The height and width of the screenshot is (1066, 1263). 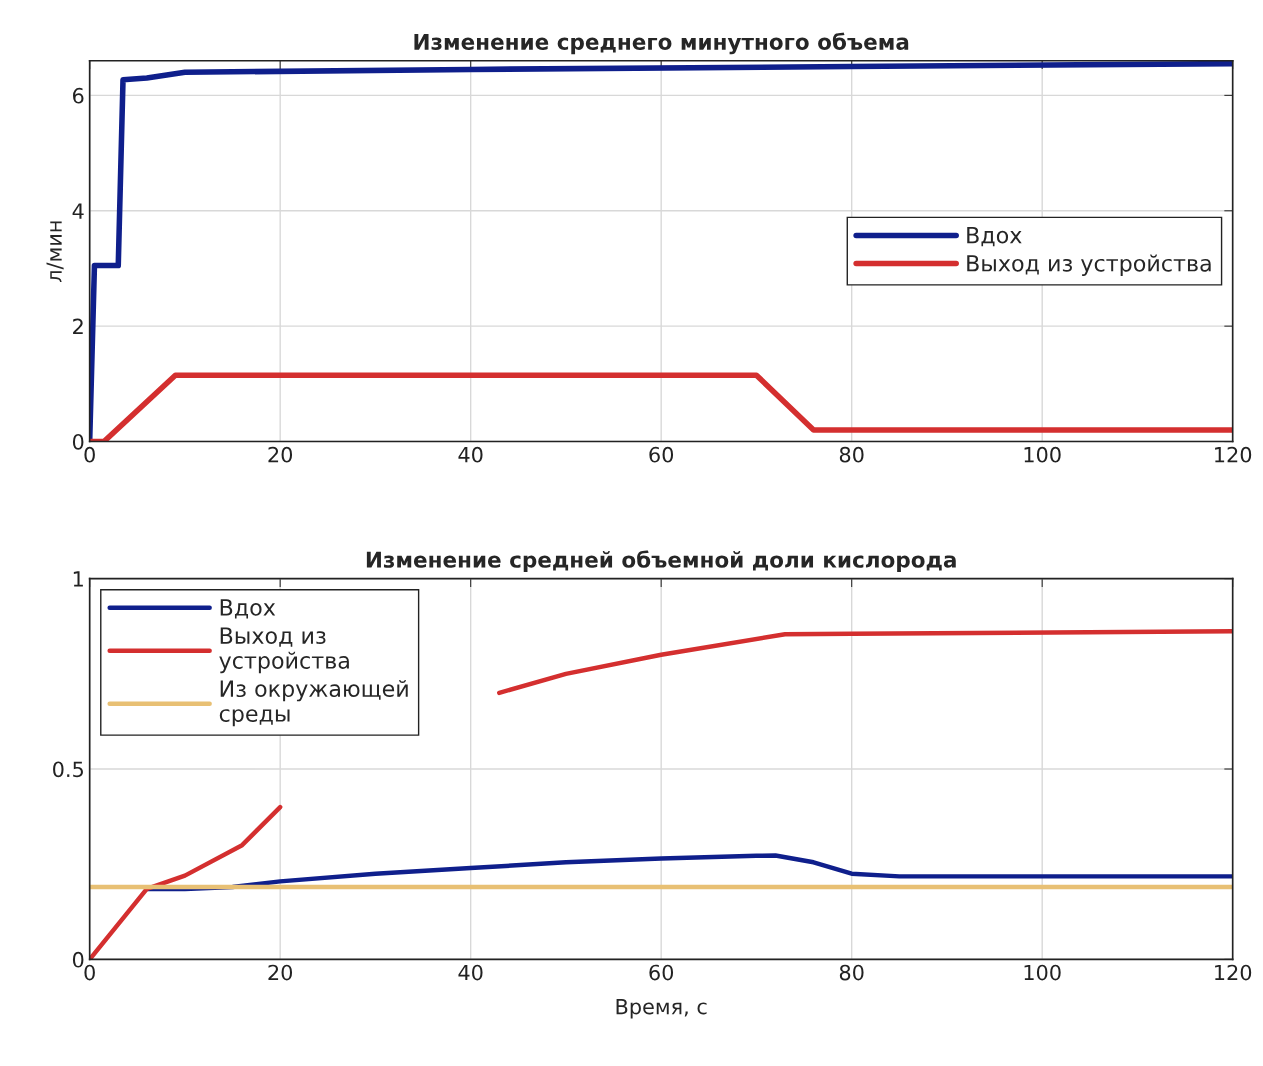 I want to click on legend-label: Из окружающей среды, so click(x=313, y=703).